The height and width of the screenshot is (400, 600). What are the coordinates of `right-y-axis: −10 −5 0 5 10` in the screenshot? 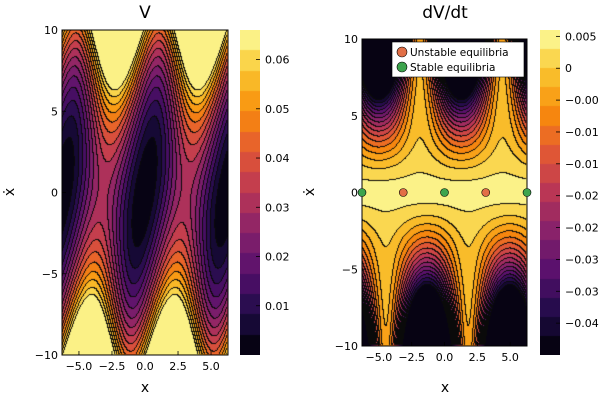 It's located at (350, 193).